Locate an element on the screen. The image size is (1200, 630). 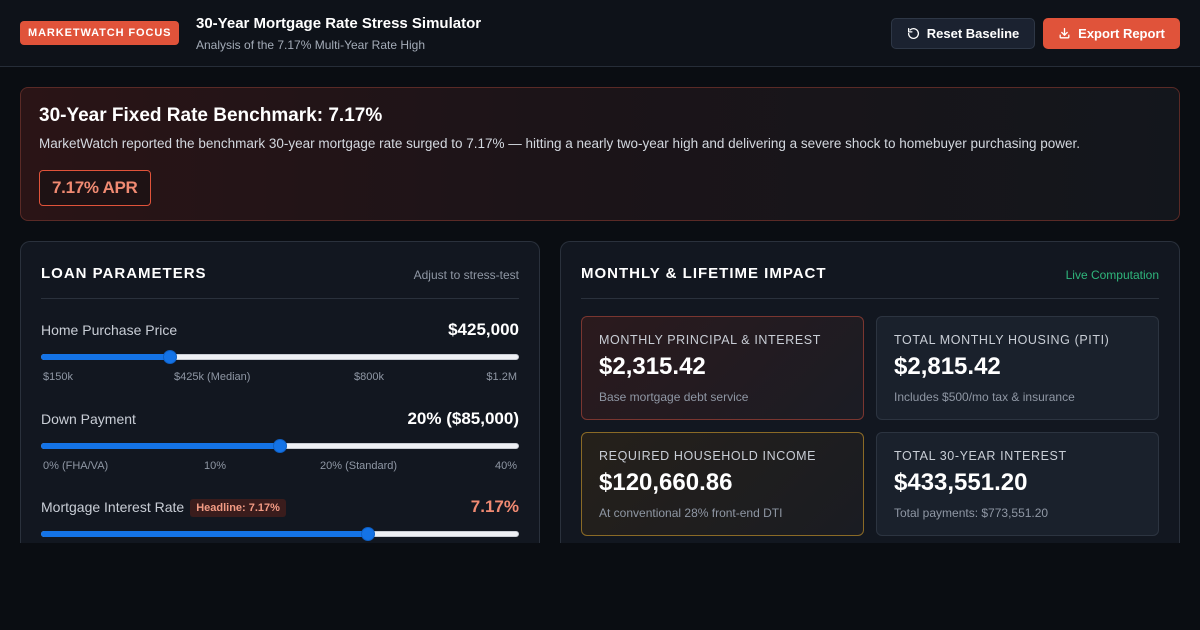
down-payment-value: 20% ($85,000) is located at coordinates (463, 418).